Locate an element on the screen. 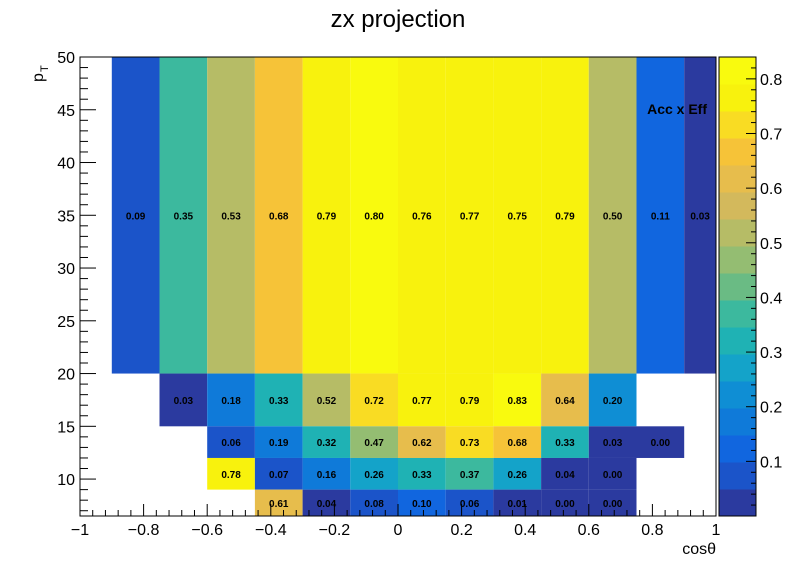 The image size is (796, 572). cell-value-label: 0.07 is located at coordinates (279, 475).